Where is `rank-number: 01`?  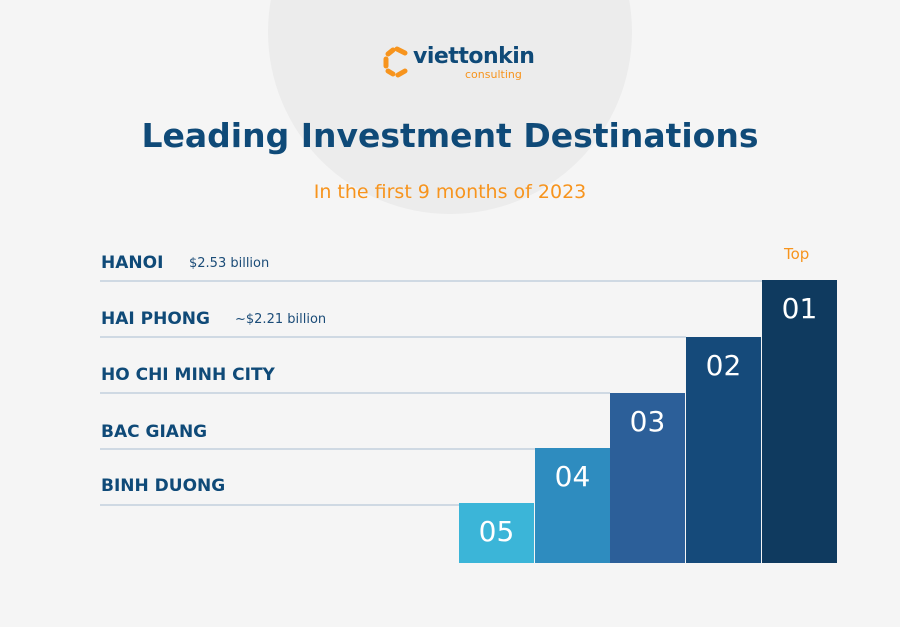 rank-number: 01 is located at coordinates (799, 308).